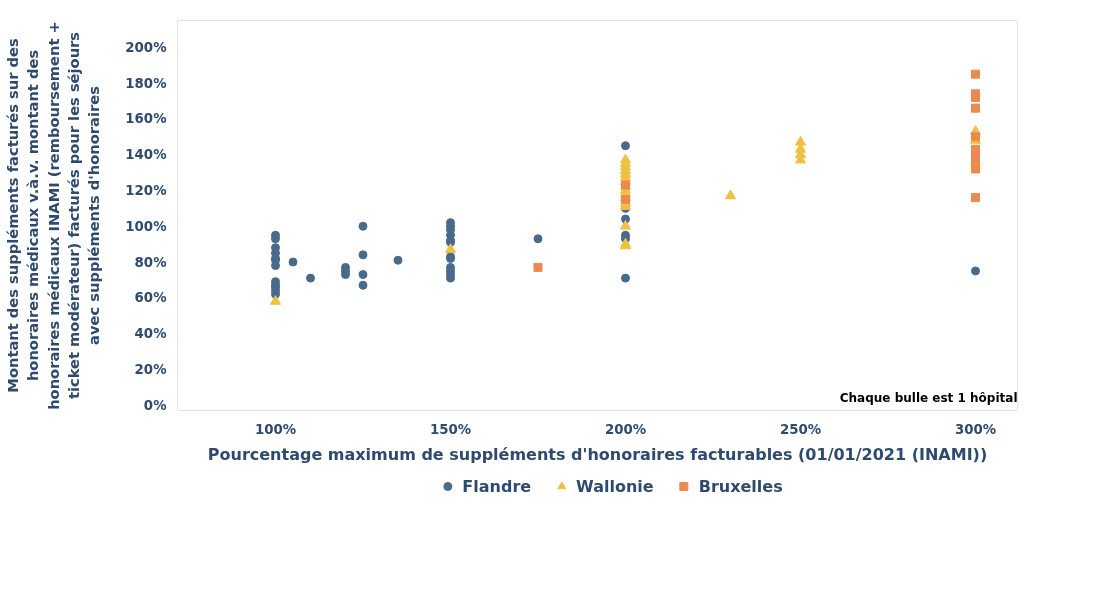  I want to click on x-tick-label: 100%, so click(275, 429).